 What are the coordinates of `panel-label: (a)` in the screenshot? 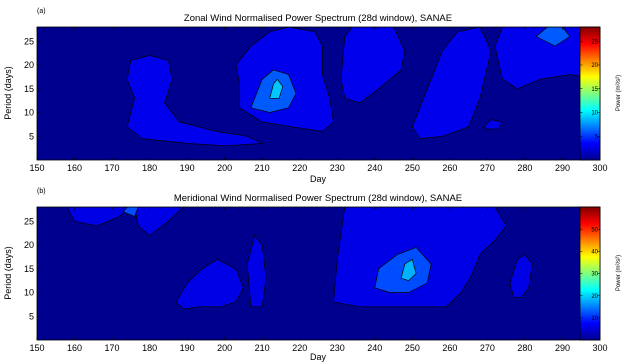 It's located at (41, 11).